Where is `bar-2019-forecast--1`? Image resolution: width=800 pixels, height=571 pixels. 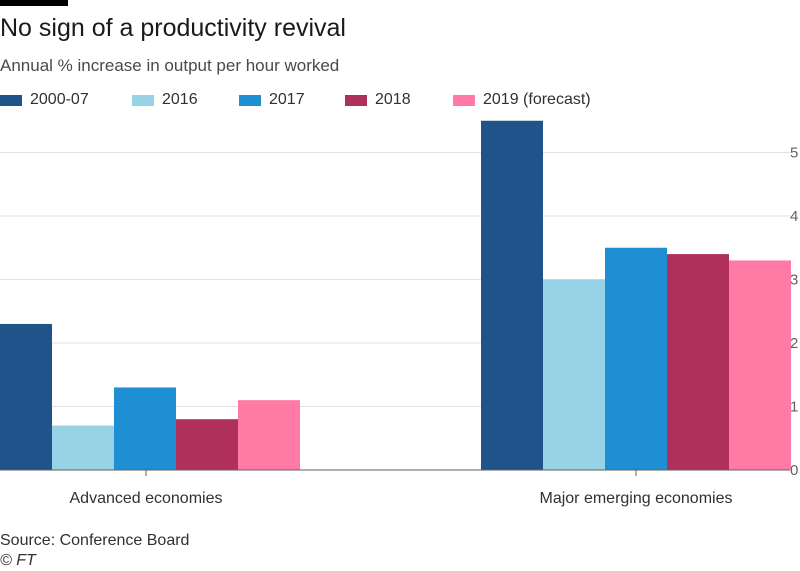
bar-2019-forecast--1 is located at coordinates (760, 365).